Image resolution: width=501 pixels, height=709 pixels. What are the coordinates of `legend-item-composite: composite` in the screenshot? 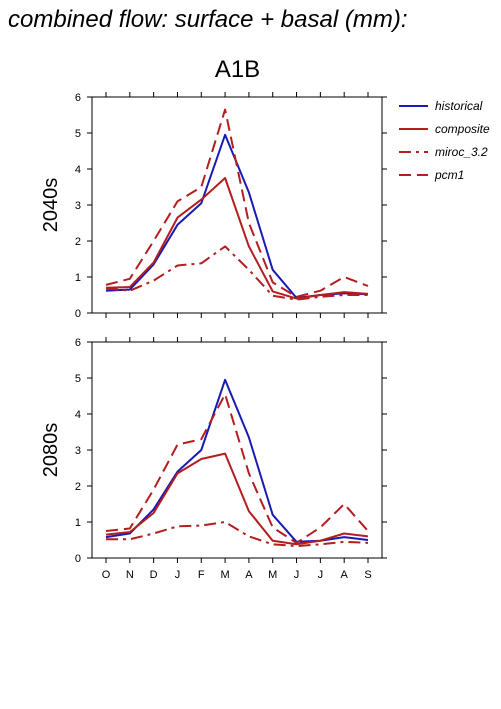 It's located at (444, 129).